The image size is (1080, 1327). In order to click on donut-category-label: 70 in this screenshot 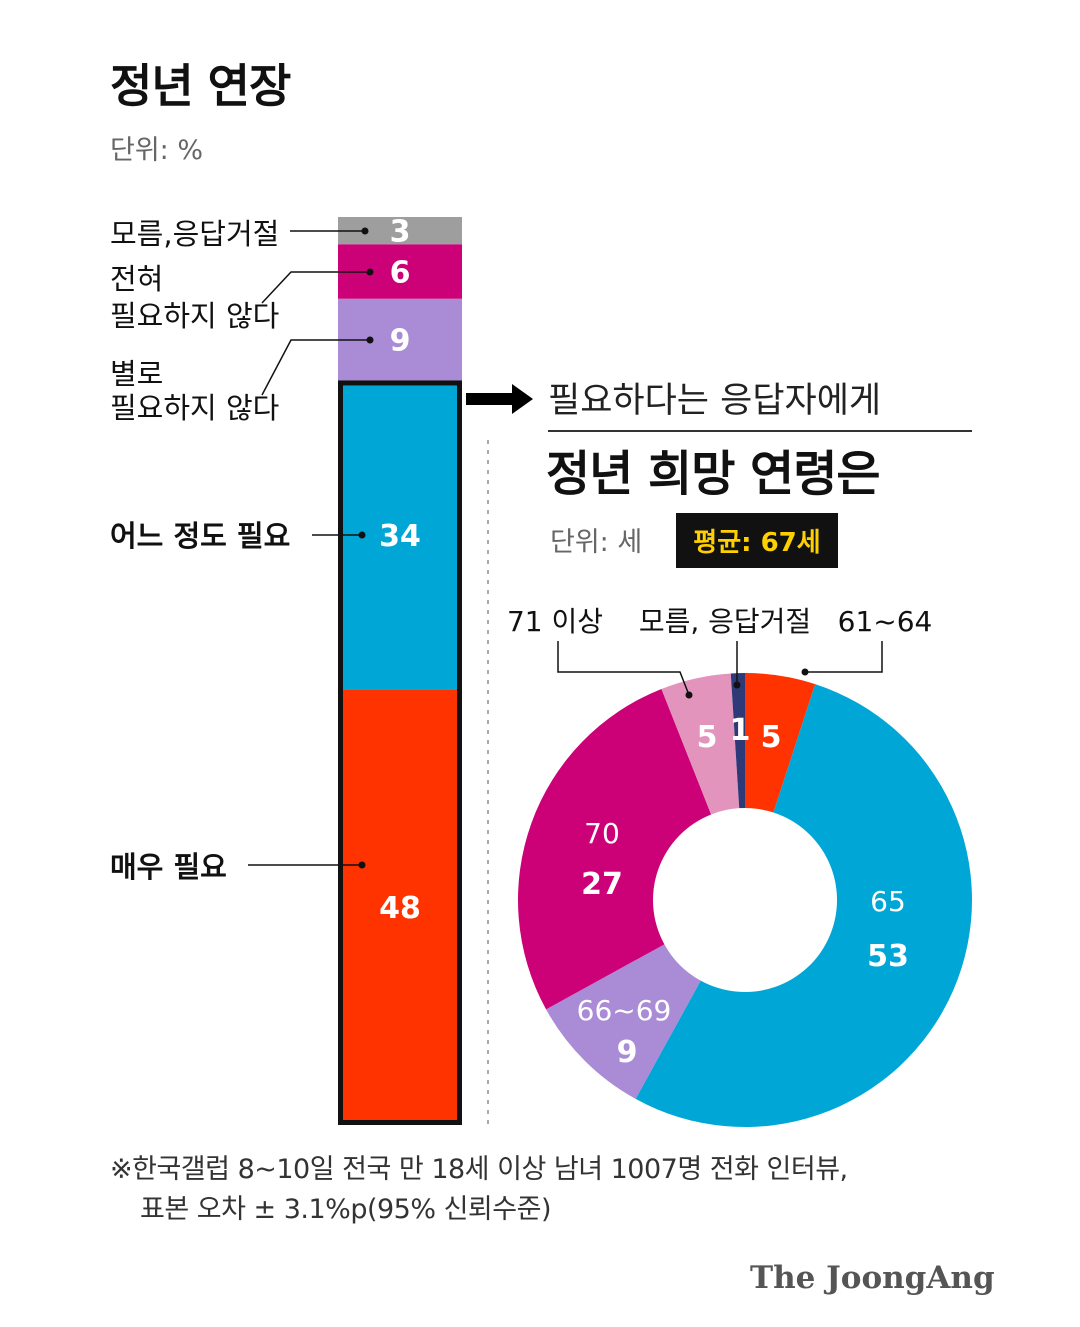, I will do `click(602, 833)`.